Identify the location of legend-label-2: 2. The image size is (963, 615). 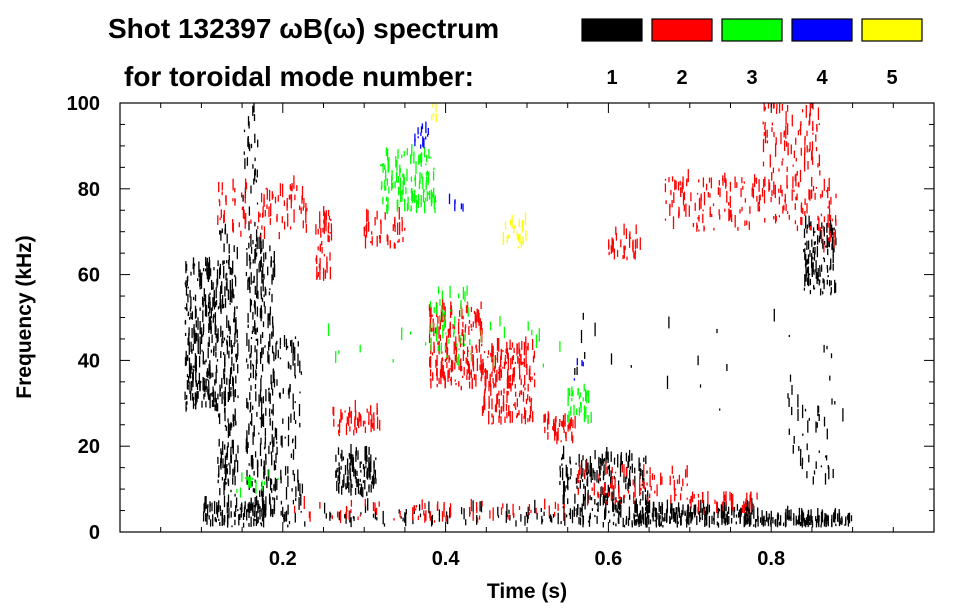
(681, 78).